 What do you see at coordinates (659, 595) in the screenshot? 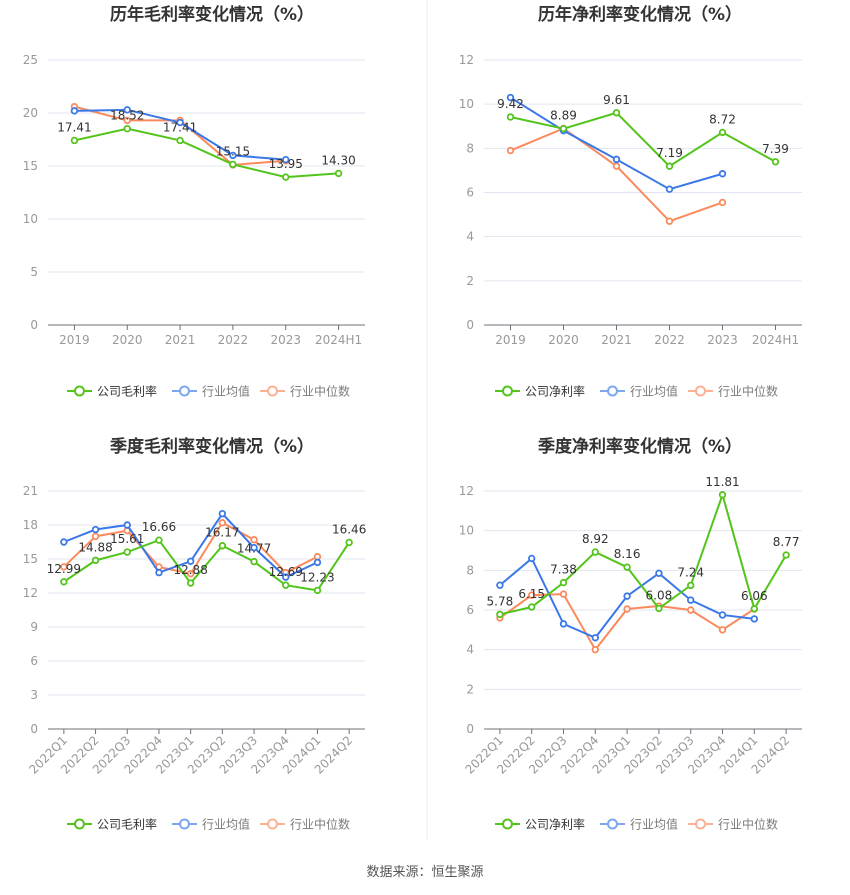
I see `data-label: 6.08` at bounding box center [659, 595].